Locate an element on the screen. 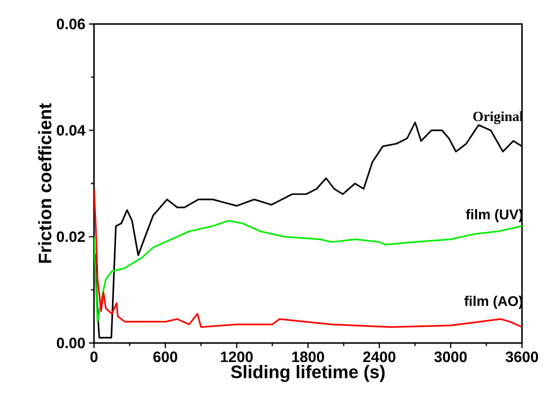 The height and width of the screenshot is (404, 545). x-tick-label: 2400 is located at coordinates (379, 357).